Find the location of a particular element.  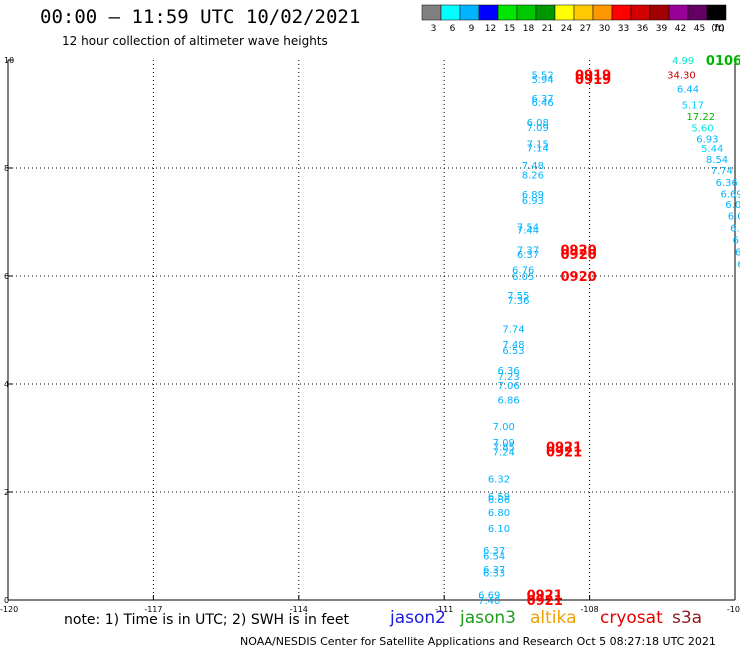

y-tick-label: 2 is located at coordinates (6, 492).